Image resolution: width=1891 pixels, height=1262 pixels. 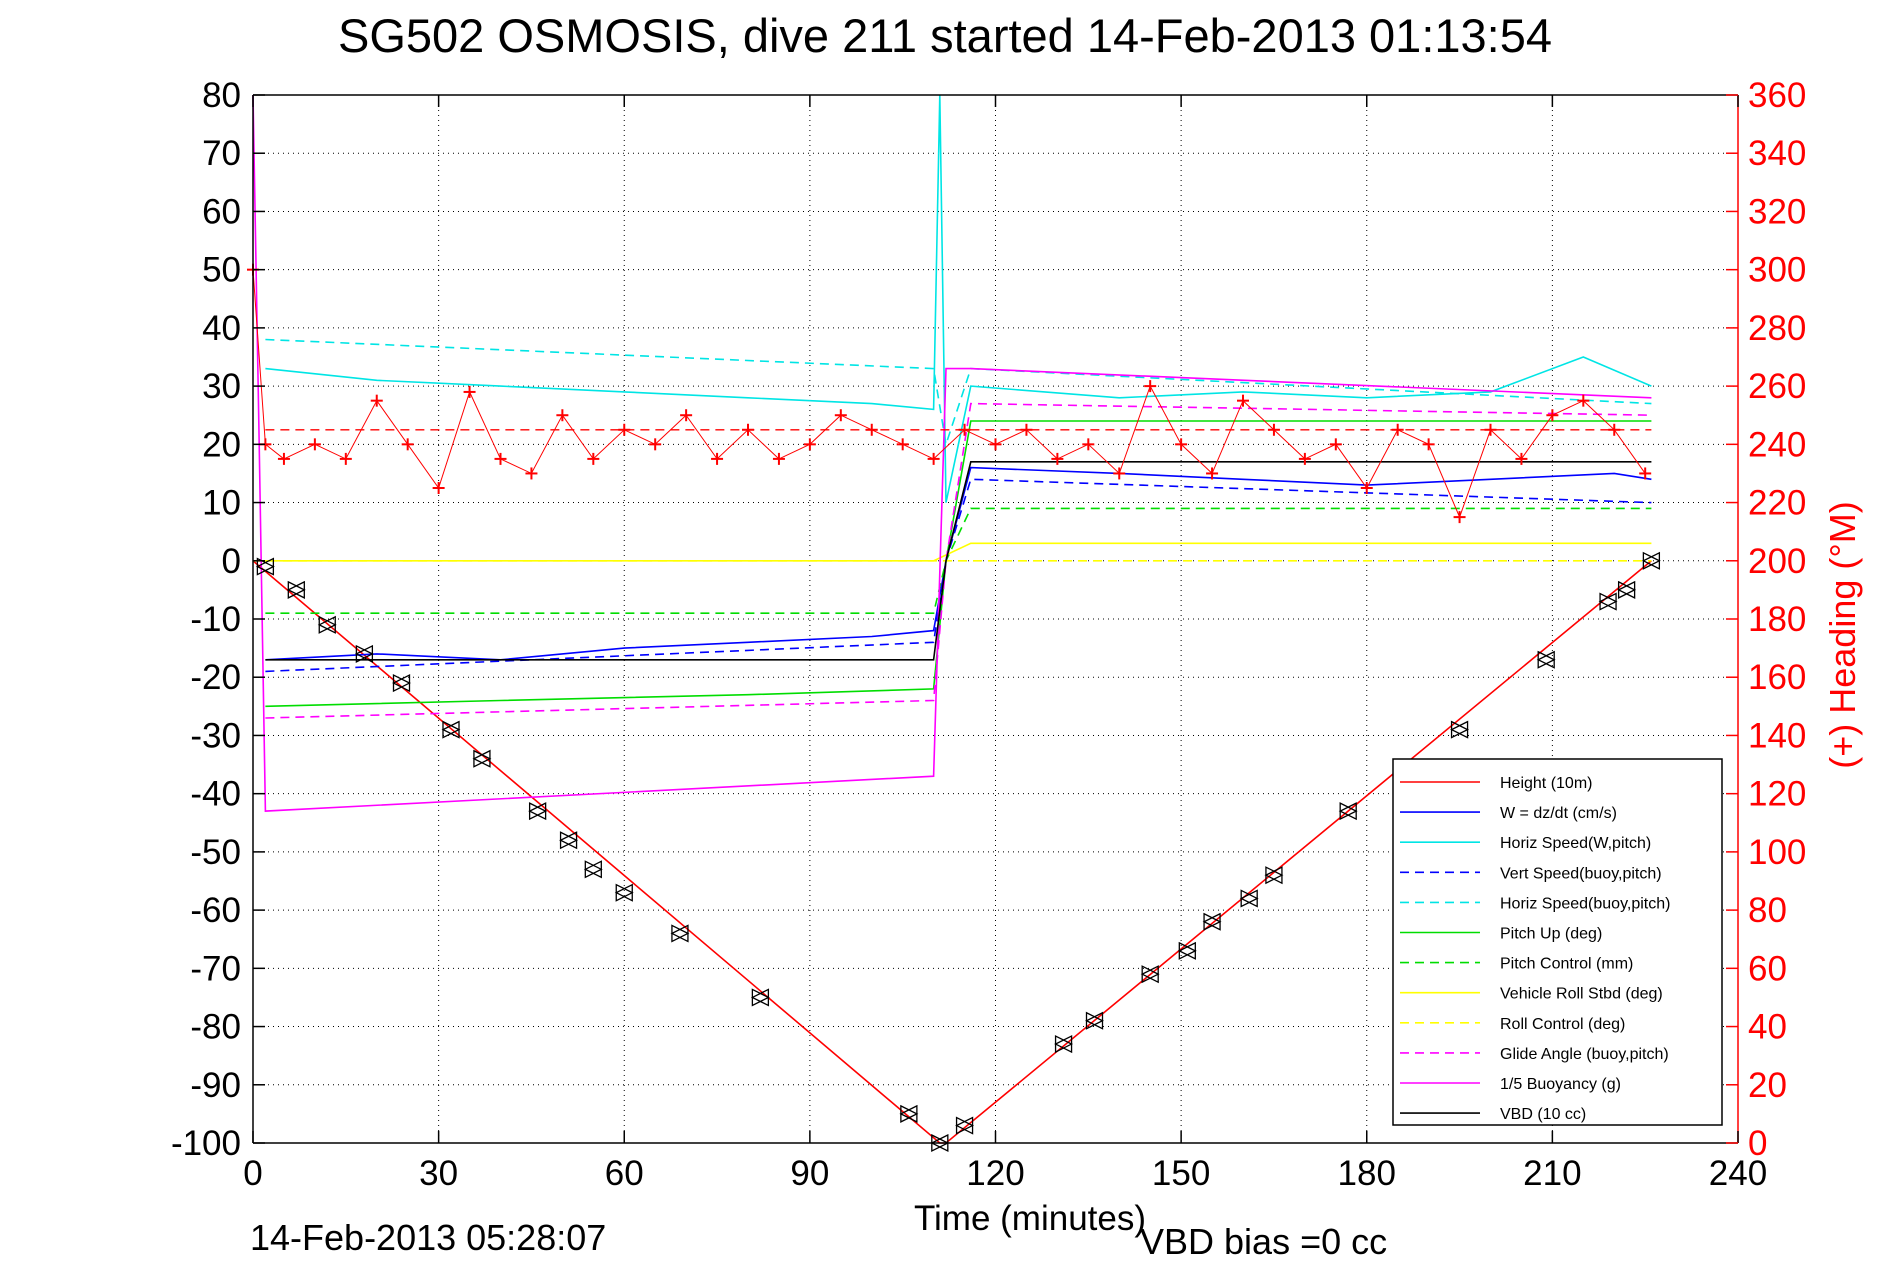 I want to click on legend-label-10: 1/5 Buoyancy (g), so click(x=1560, y=1084).